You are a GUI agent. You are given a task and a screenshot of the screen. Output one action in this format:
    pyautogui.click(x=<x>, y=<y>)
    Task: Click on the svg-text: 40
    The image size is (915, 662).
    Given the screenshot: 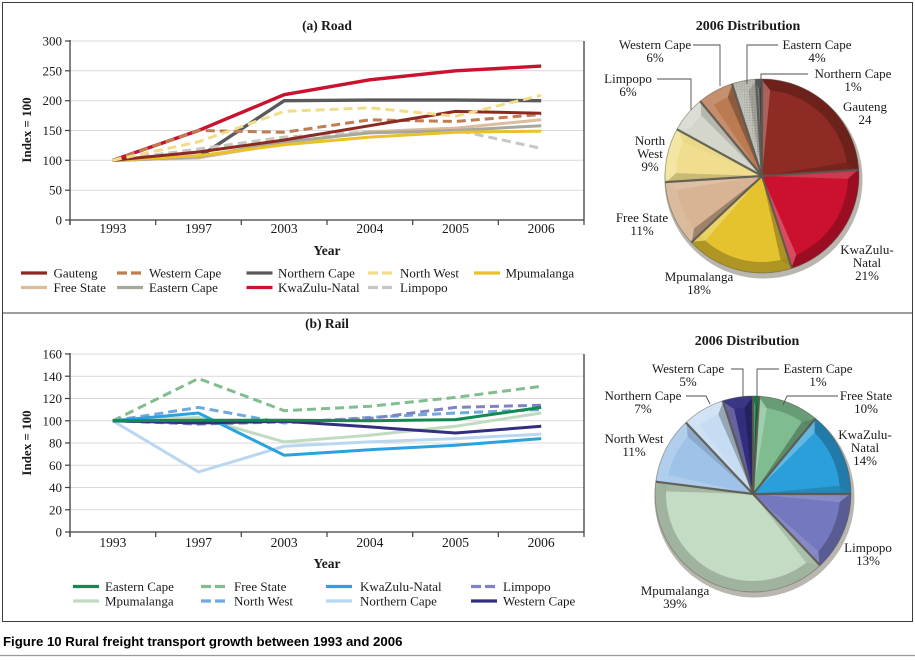 What is the action you would take?
    pyautogui.click(x=55, y=487)
    